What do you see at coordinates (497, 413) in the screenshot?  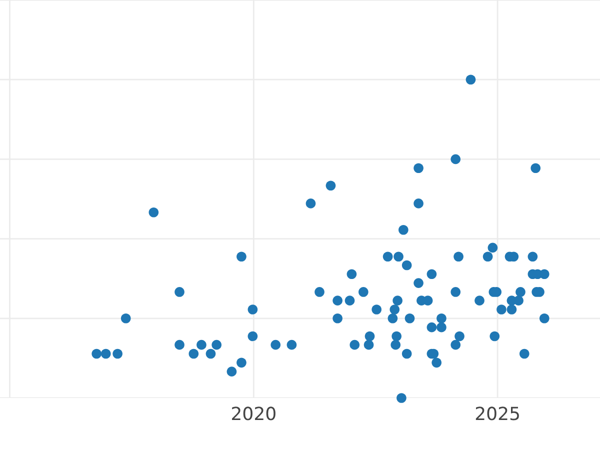 I see `x-tick-label: 2025` at bounding box center [497, 413].